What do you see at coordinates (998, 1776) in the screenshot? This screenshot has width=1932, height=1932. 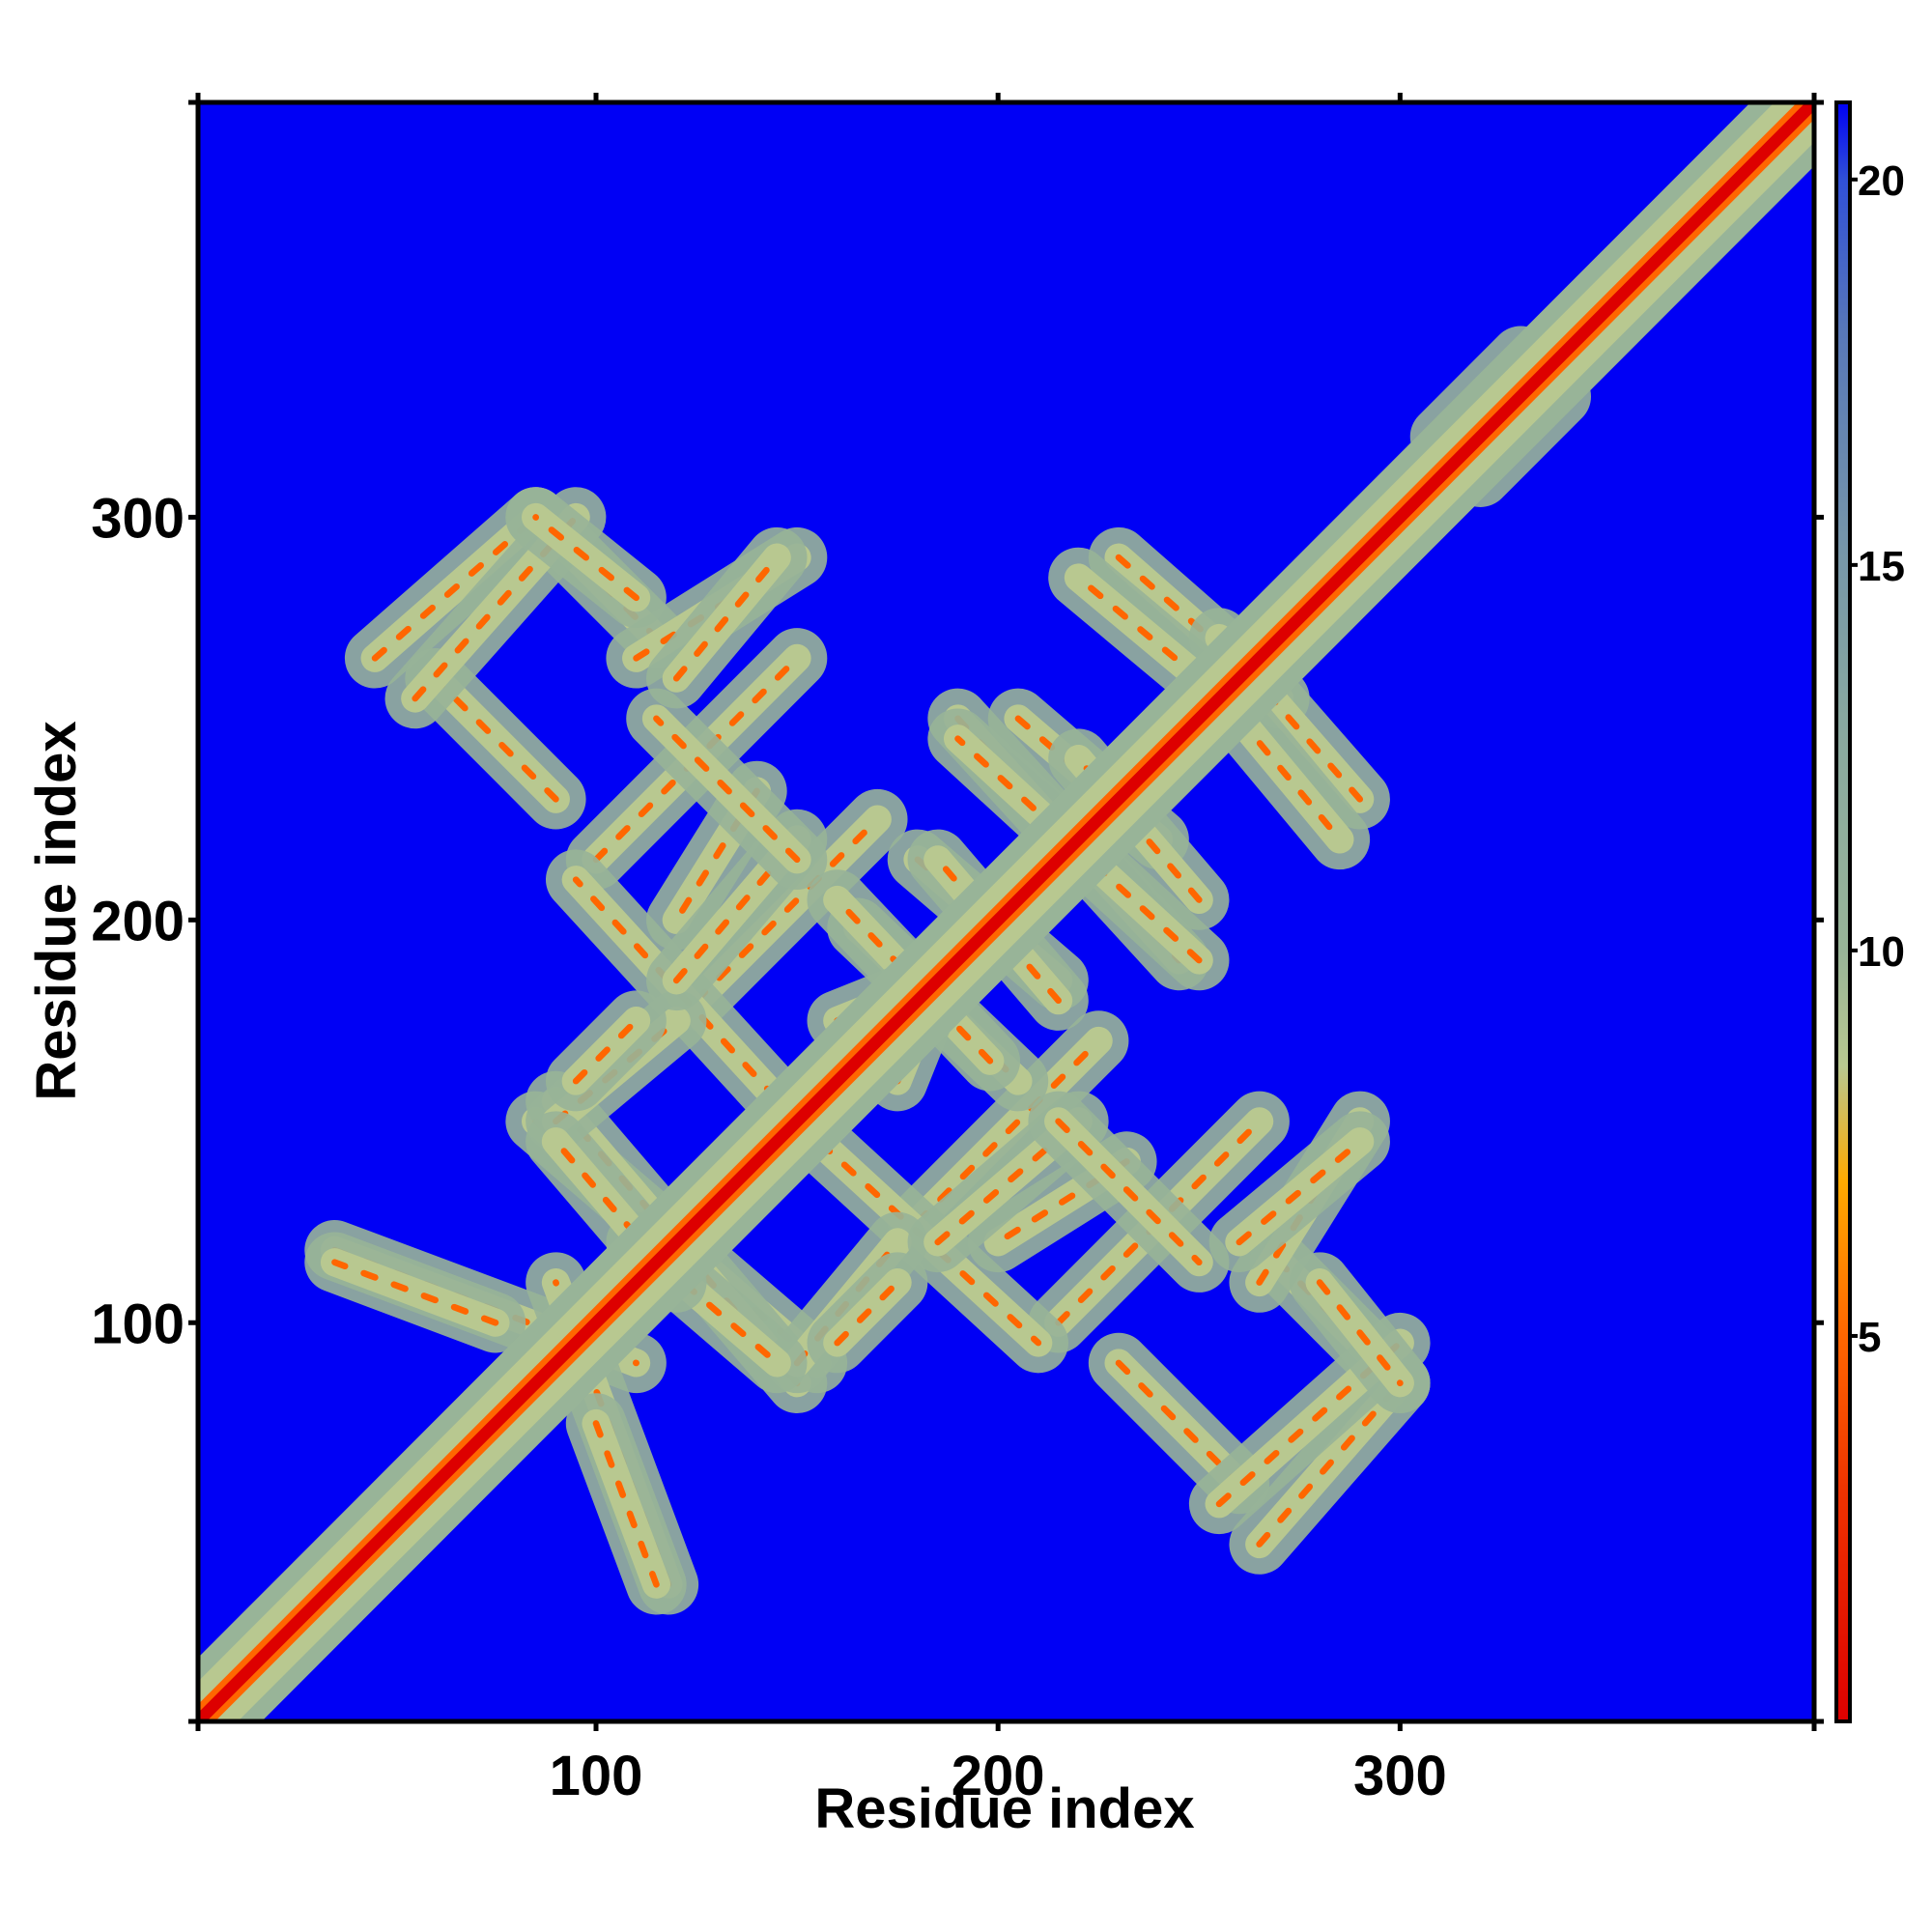 I see `x-tick-label: 200` at bounding box center [998, 1776].